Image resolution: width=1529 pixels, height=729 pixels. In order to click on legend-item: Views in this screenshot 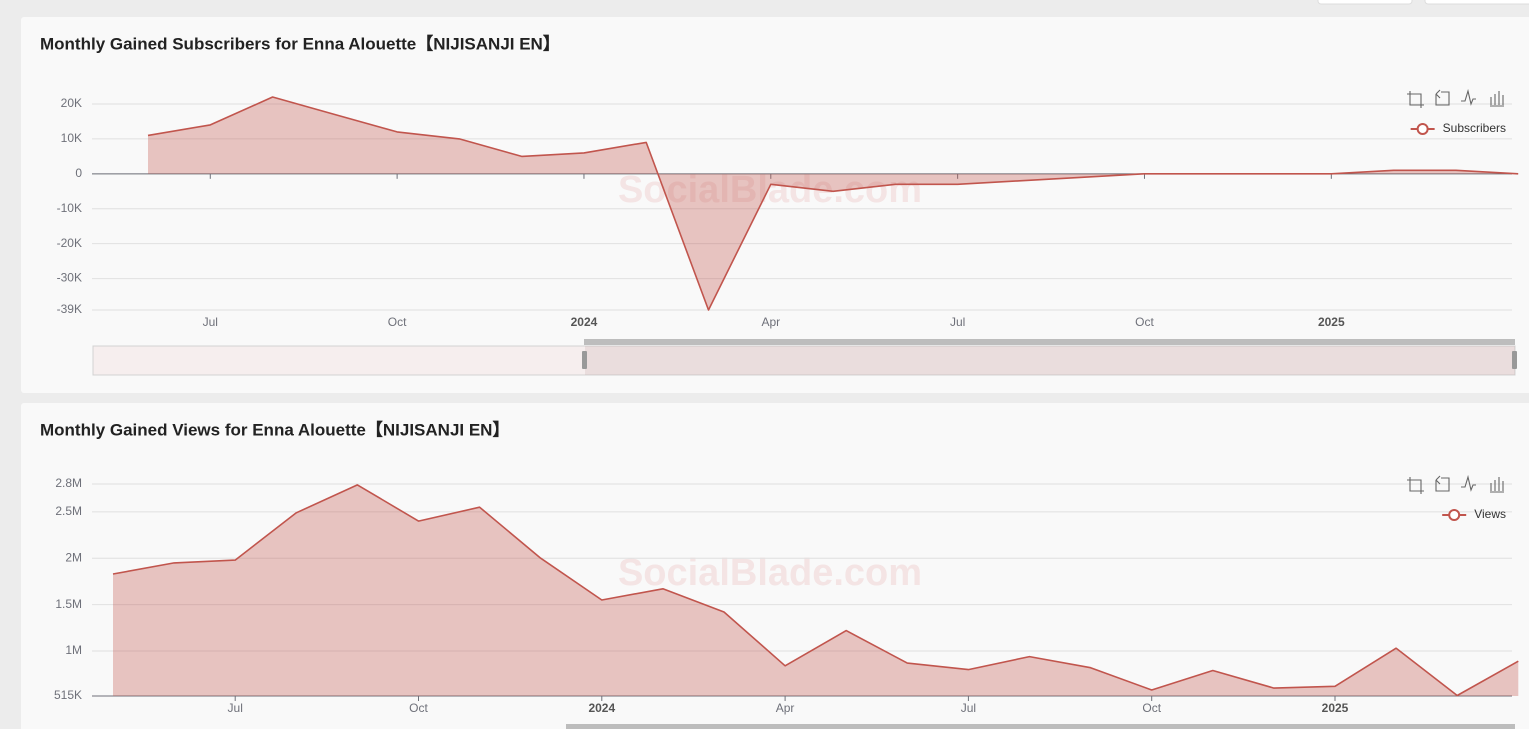, I will do `click(1474, 514)`.